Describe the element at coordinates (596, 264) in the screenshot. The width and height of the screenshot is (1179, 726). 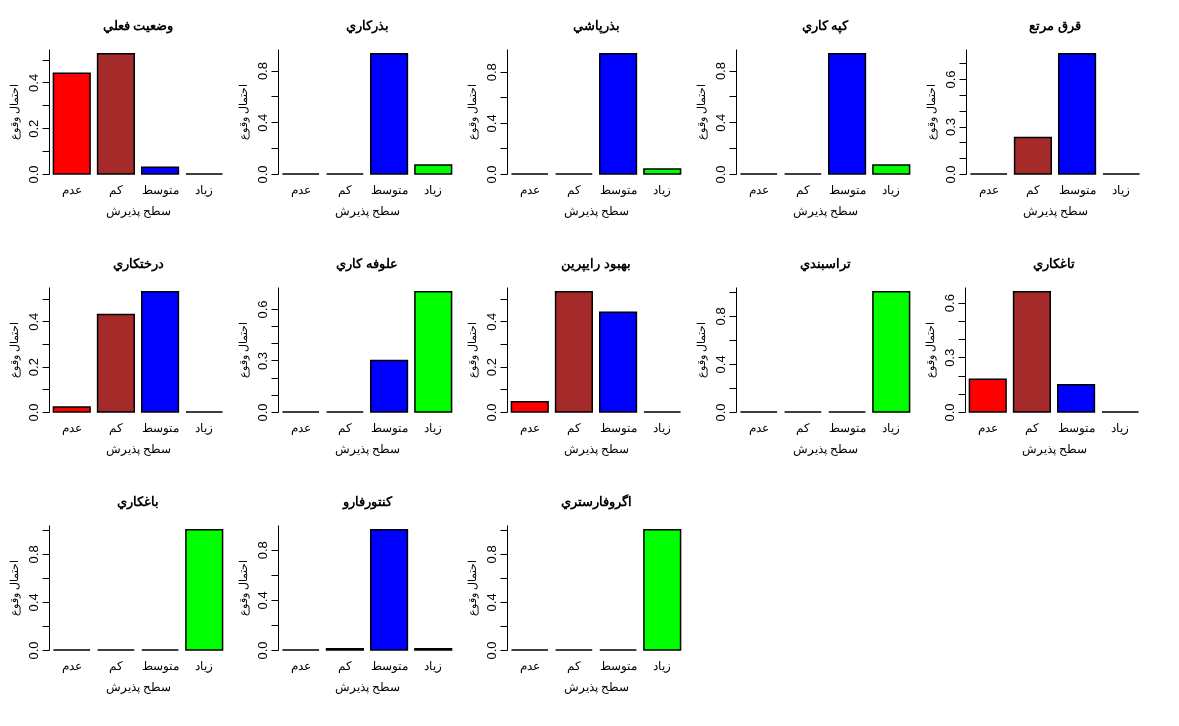
I see `chart-title: بهبود رايپرين` at that location.